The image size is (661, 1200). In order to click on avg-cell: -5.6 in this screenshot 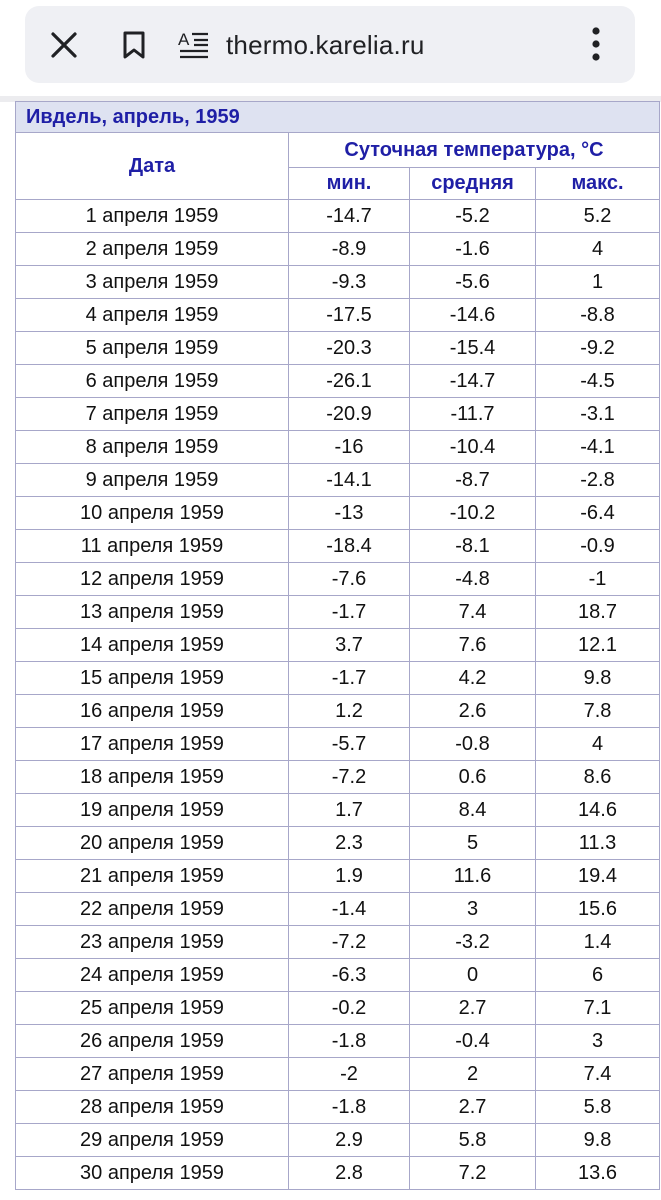, I will do `click(472, 282)`.